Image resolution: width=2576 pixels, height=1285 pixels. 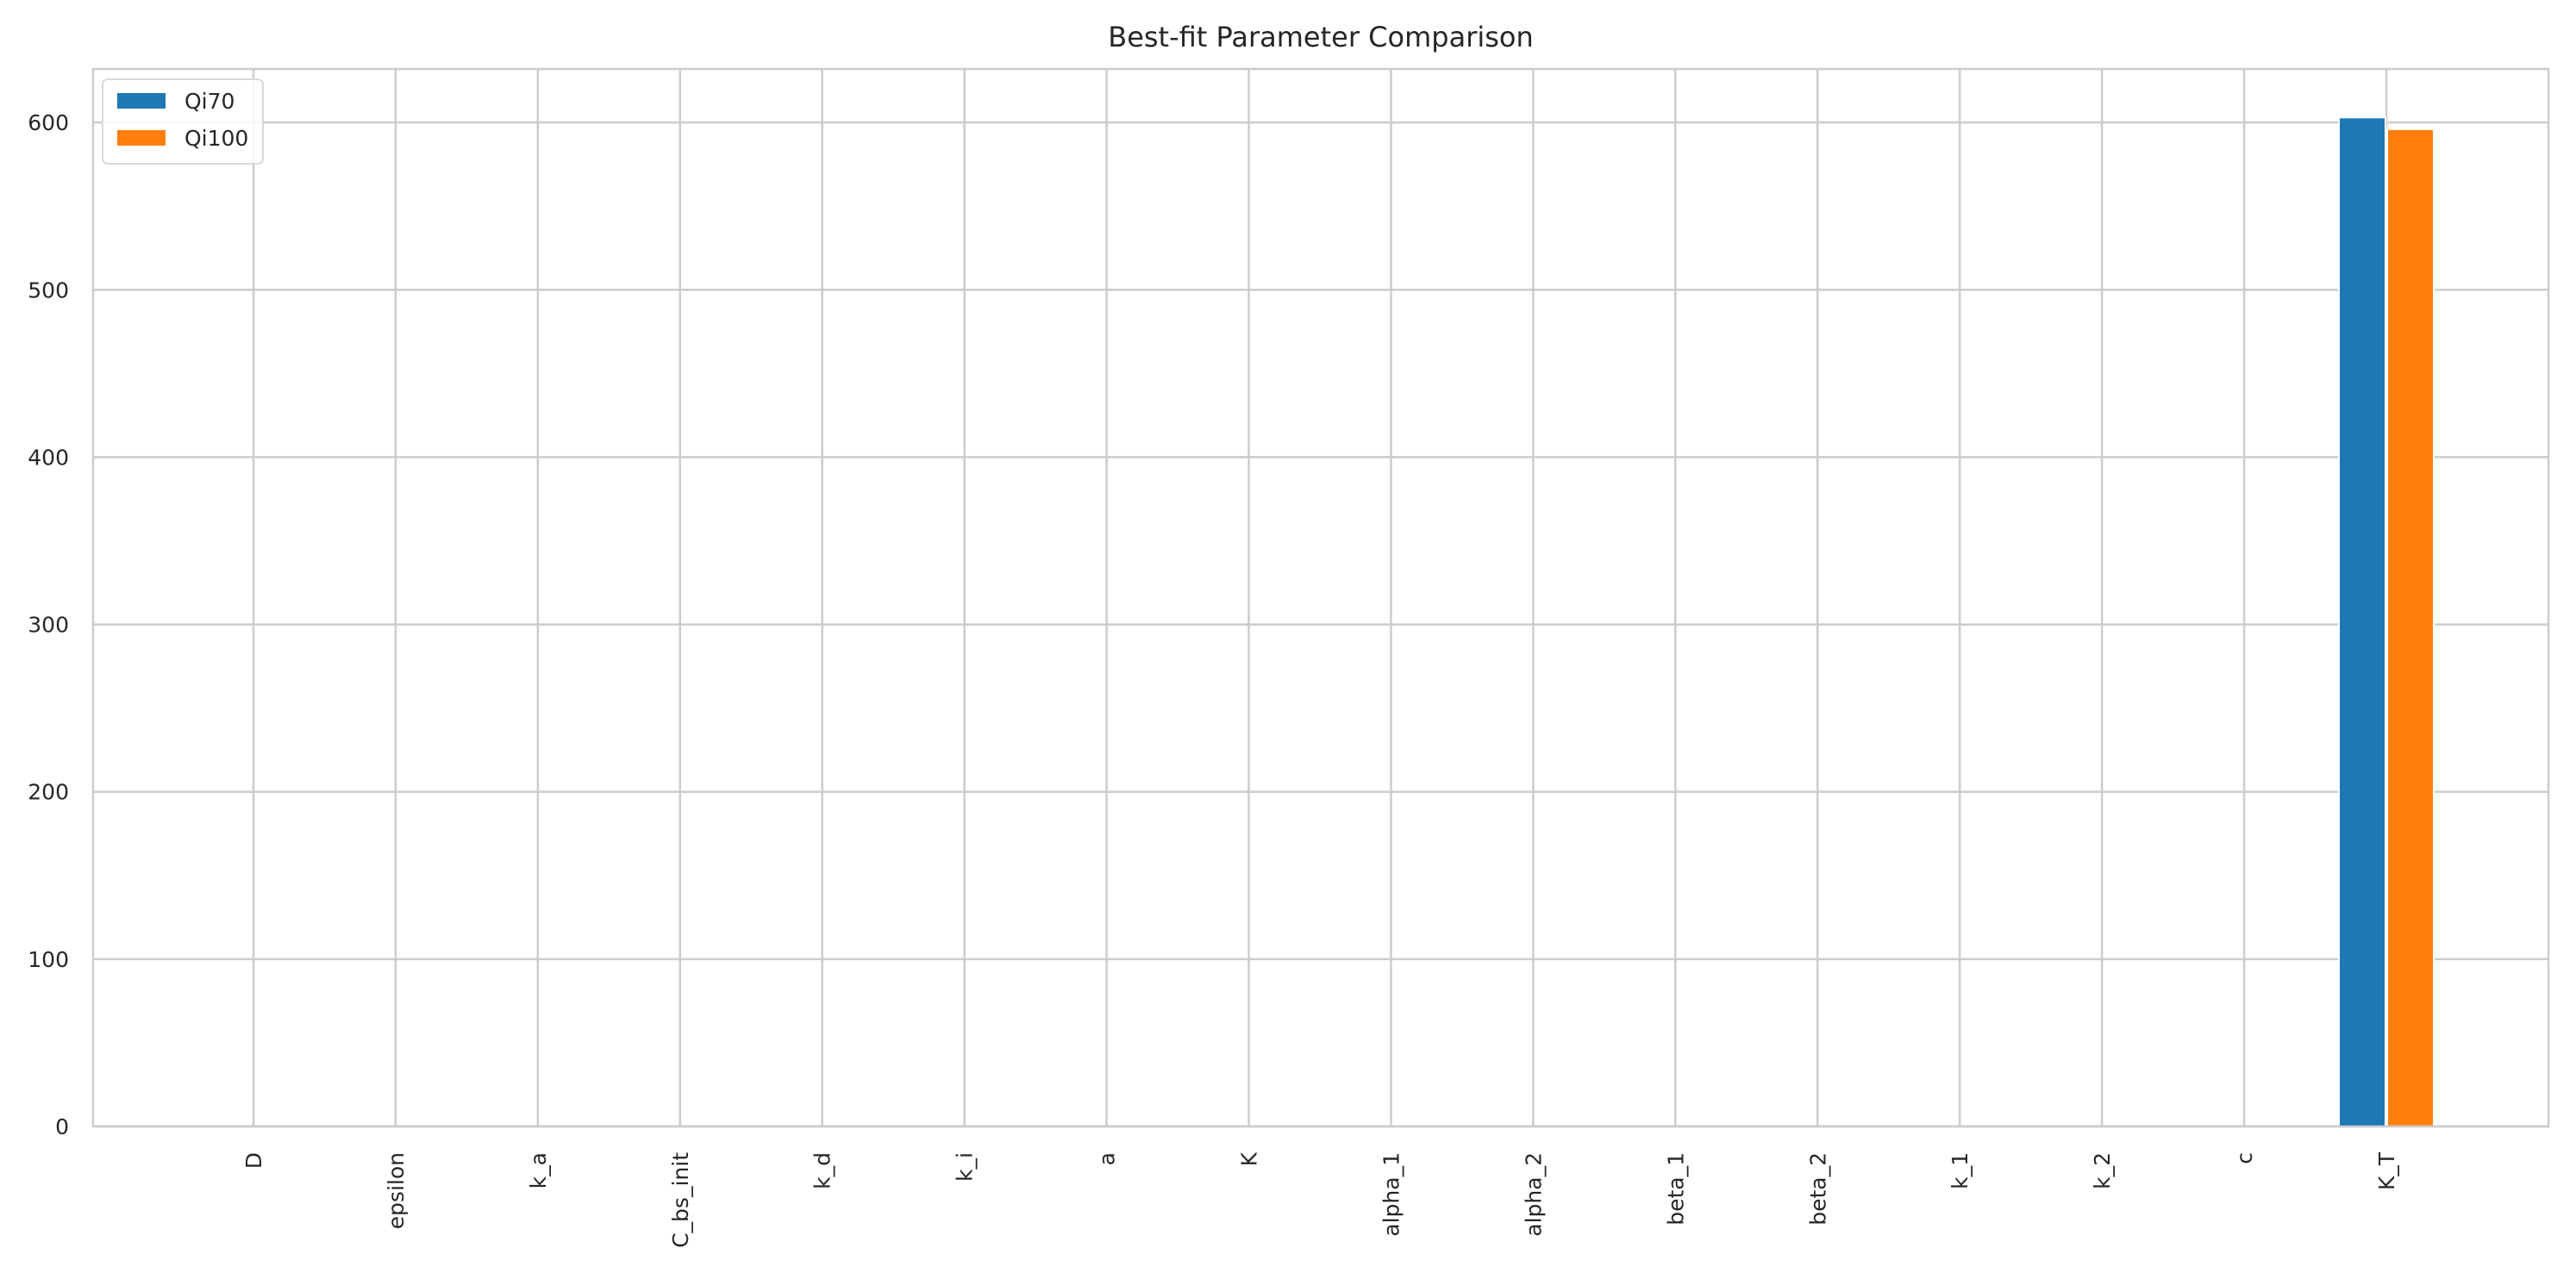 I want to click on x-tick-label: k_a, so click(x=538, y=1170).